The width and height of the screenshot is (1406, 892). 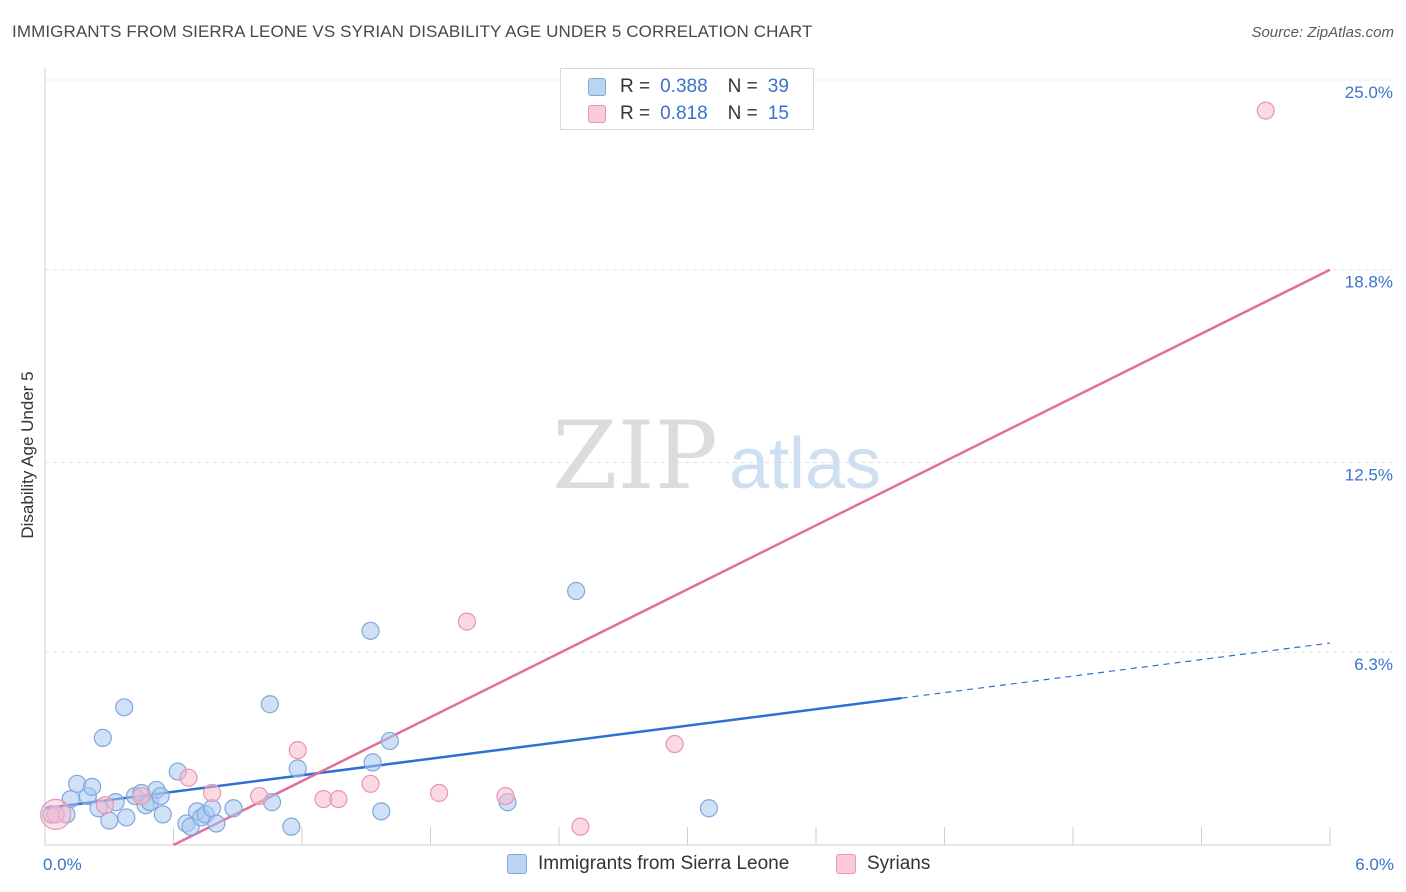 I want to click on legend-row-sierra-leone: R = 0.388 N = 39, so click(x=688, y=87).